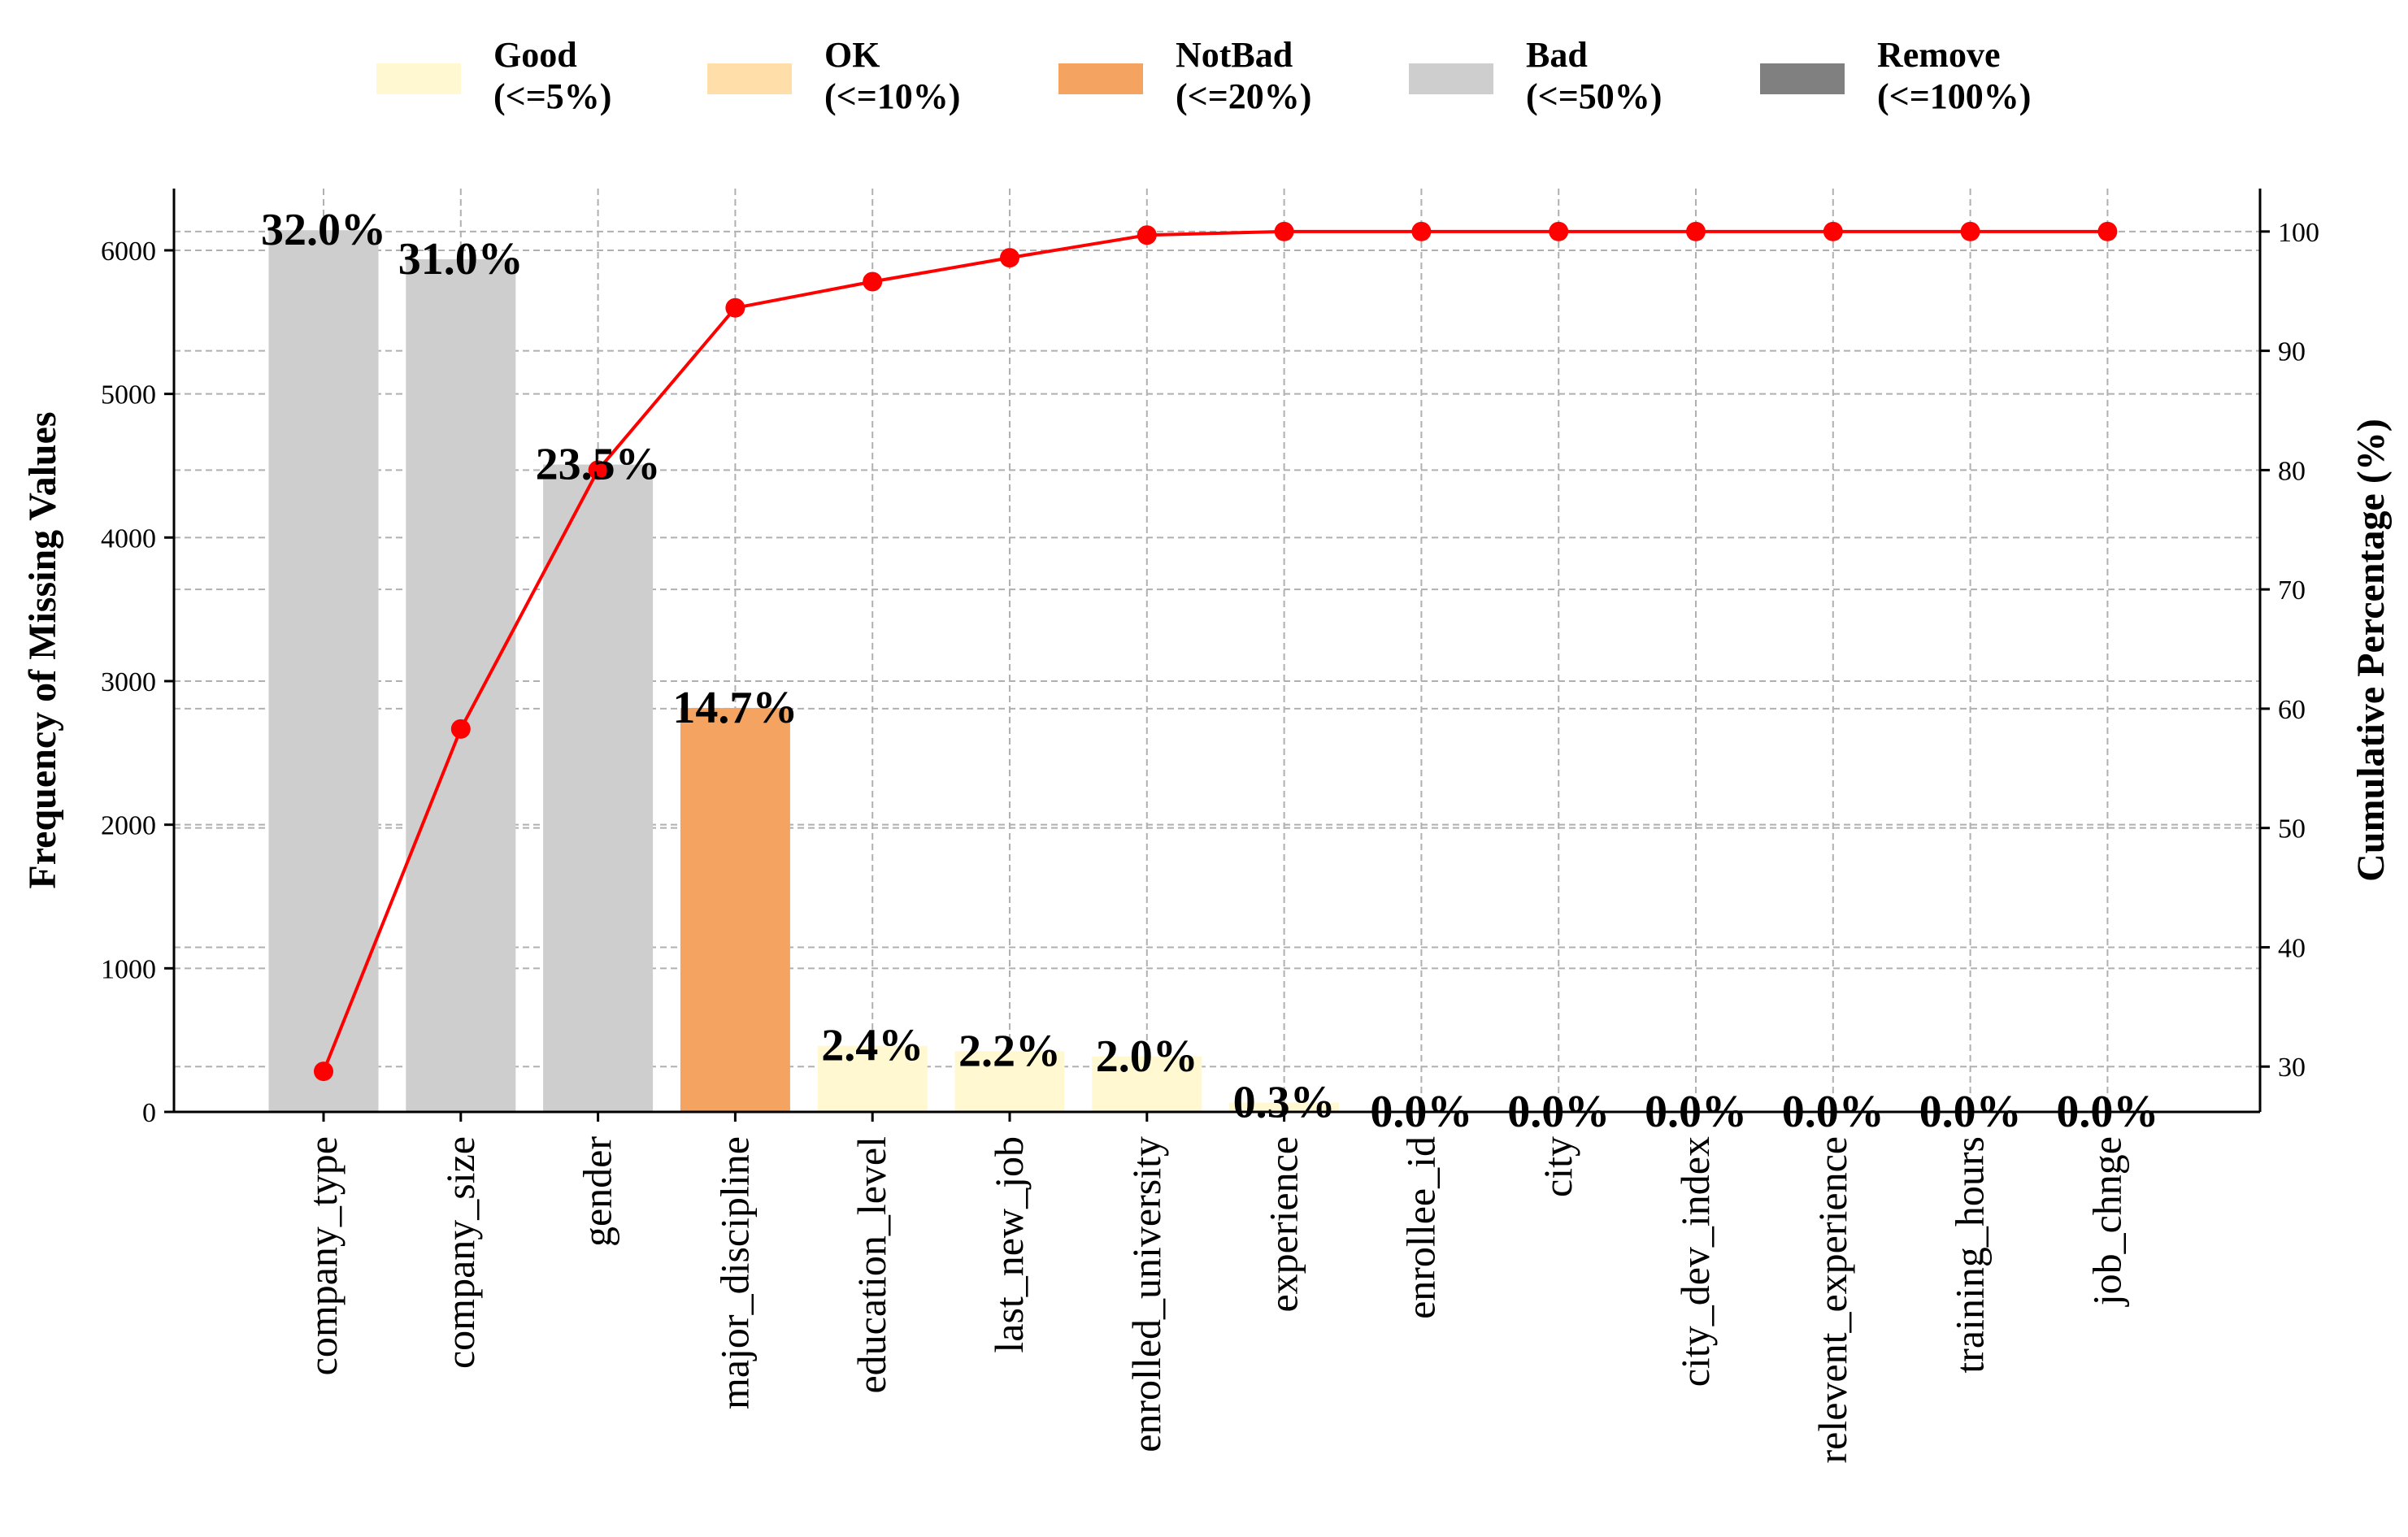 This screenshot has height=1537, width=2408. I want to click on legend-label-name: NotBad, so click(1234, 55).